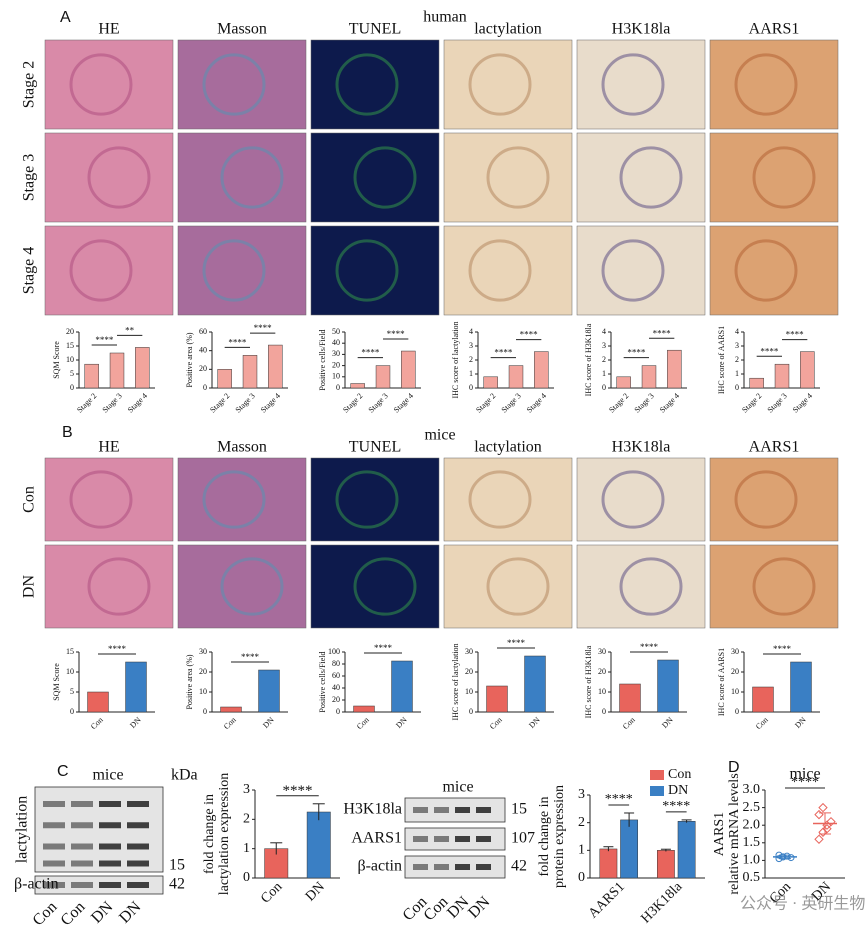  What do you see at coordinates (774, 29) in the screenshot?
I see `column-header: AARS1` at bounding box center [774, 29].